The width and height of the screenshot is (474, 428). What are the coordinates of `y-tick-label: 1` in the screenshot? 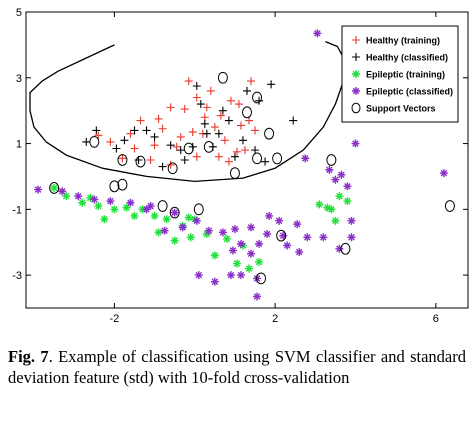 It's located at (19, 145).